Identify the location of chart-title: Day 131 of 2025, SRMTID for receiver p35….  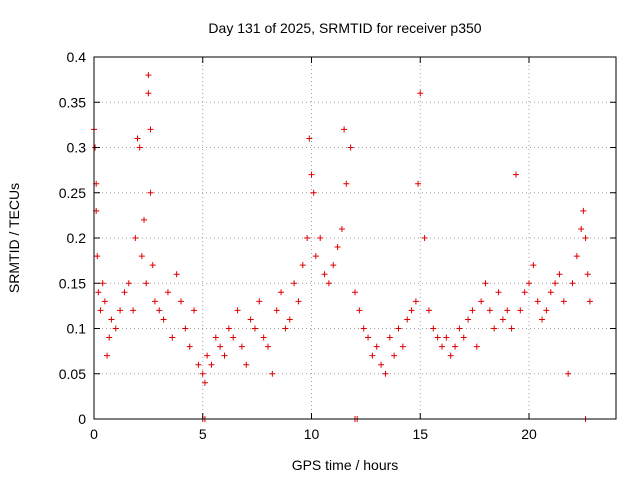
(344, 28).